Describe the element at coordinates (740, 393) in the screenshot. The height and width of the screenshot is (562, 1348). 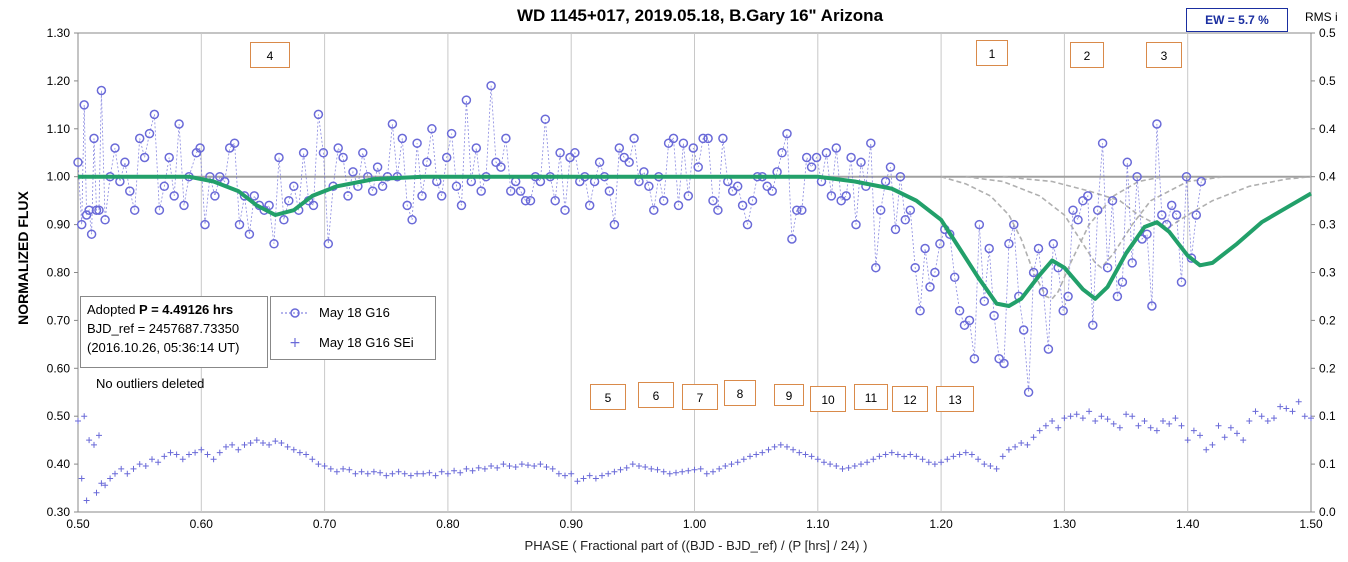
I see `dip-label-8: 8` at that location.